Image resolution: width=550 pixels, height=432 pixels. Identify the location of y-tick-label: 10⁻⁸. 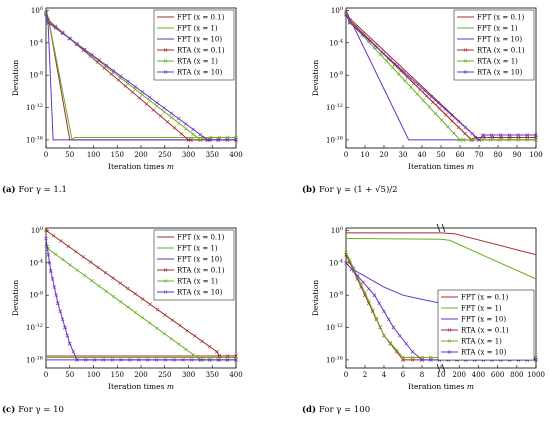
(336, 75).